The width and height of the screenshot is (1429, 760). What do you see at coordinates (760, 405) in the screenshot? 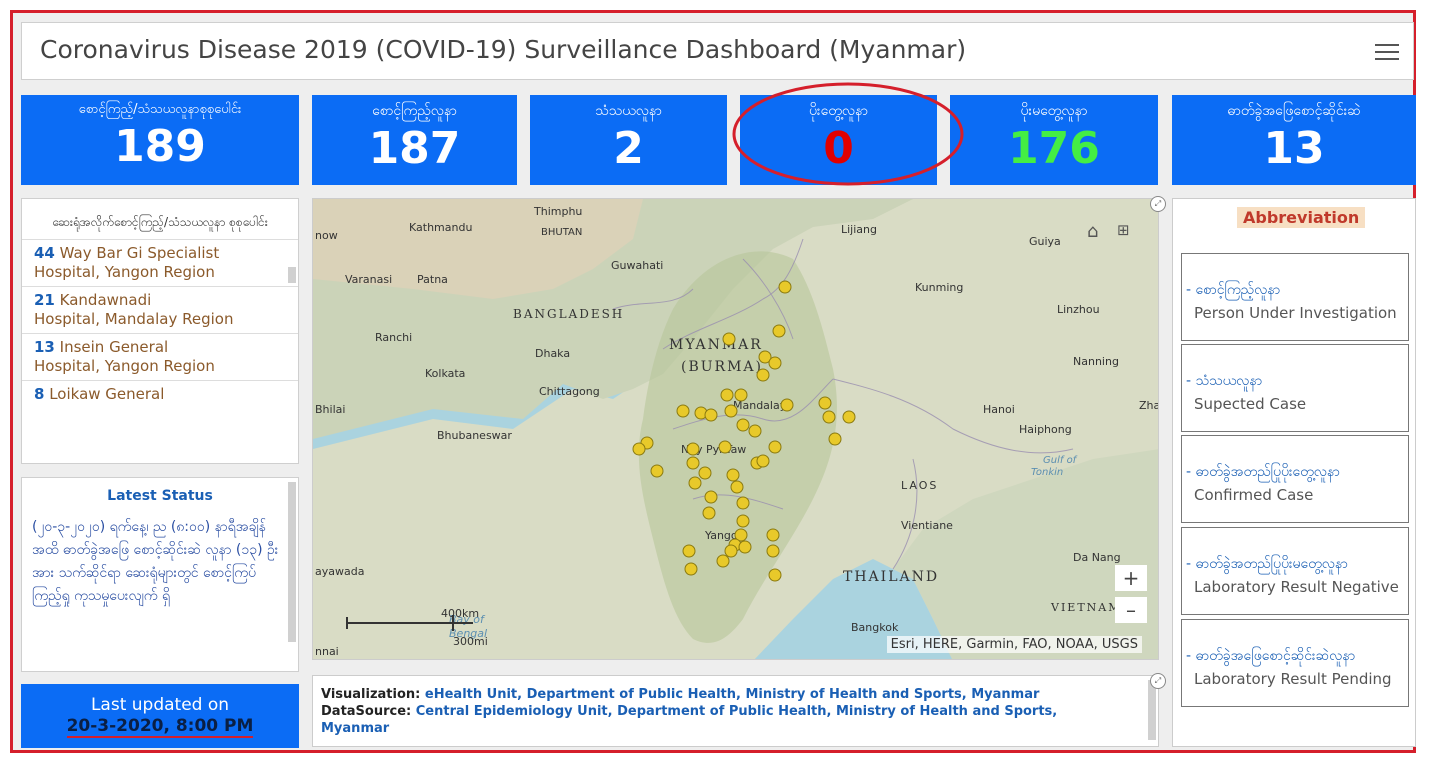
I see `map-label: Mandalay` at bounding box center [760, 405].